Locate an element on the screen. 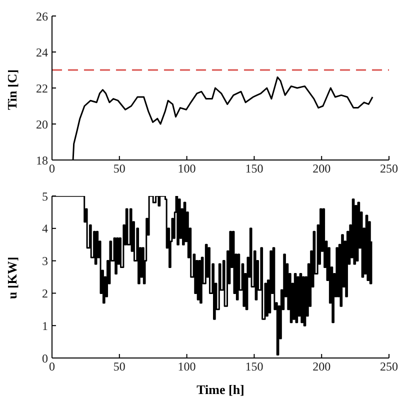  y-tick-label: 26 is located at coordinates (42, 16).